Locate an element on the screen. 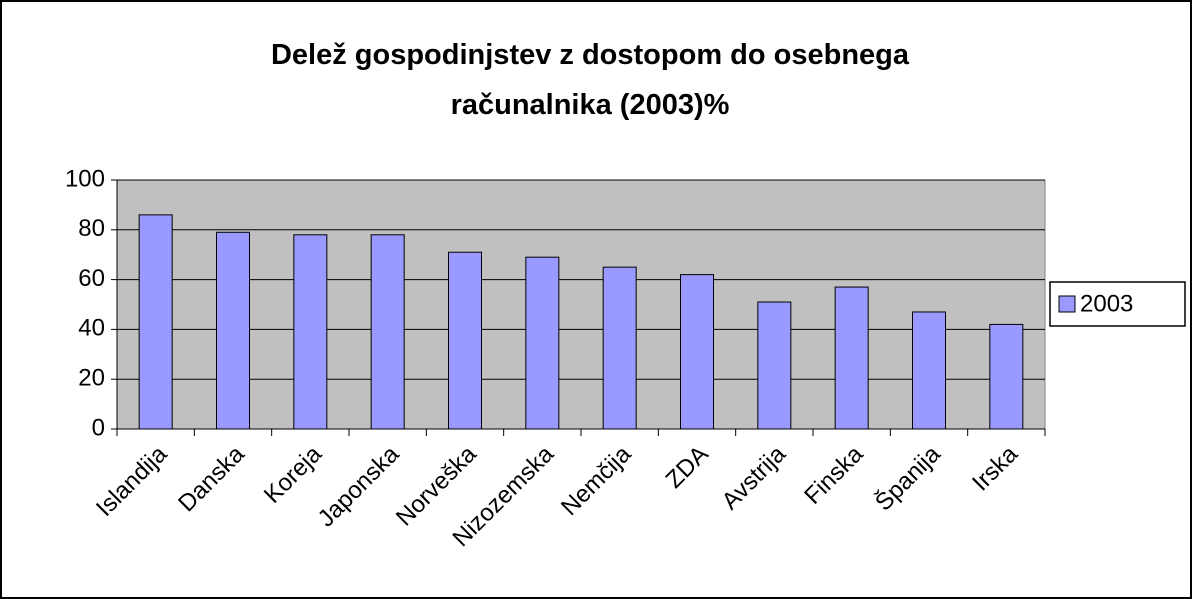 This screenshot has height=599, width=1192. x-tick-label: Finska is located at coordinates (834, 475).